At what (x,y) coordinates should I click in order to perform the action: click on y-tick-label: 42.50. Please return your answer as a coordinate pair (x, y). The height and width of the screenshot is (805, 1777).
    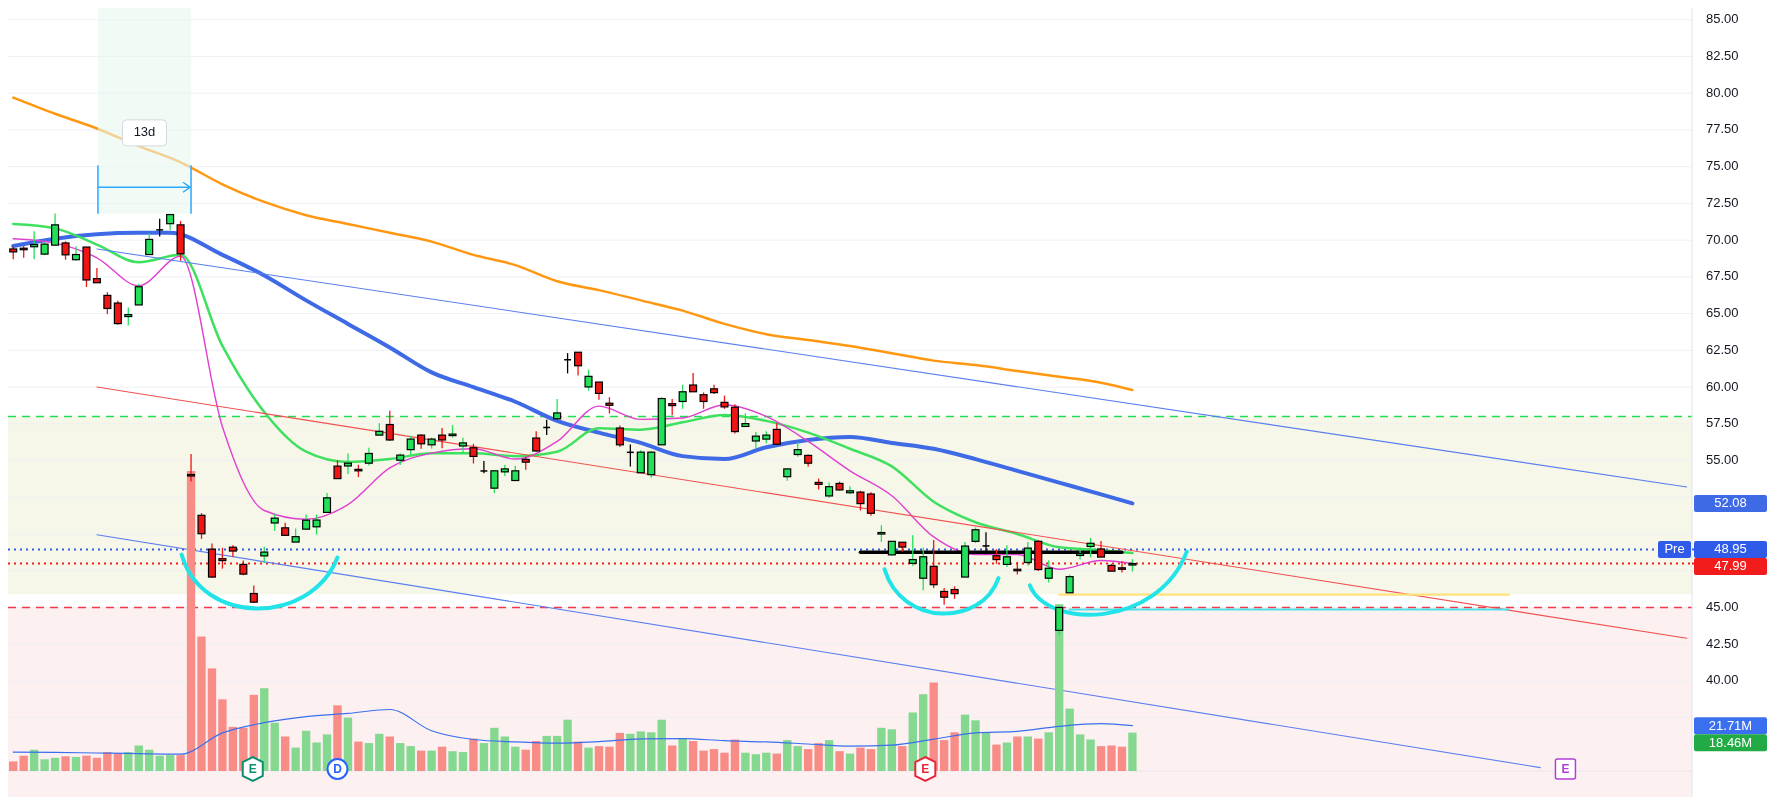
    Looking at the image, I should click on (1722, 643).